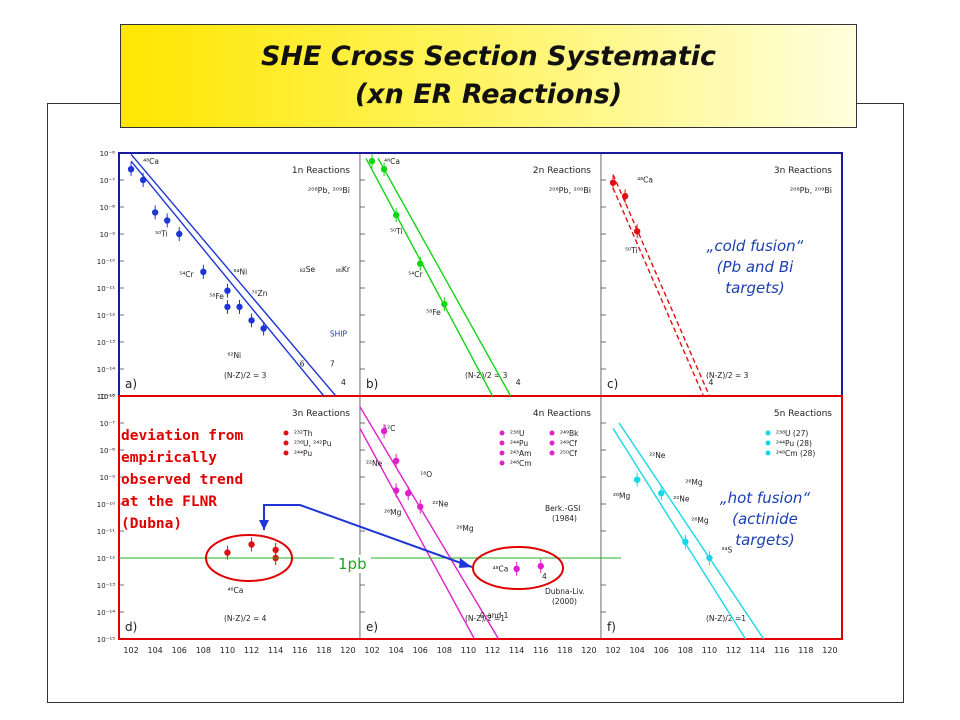 The image size is (960, 720). What do you see at coordinates (726, 618) in the screenshot?
I see `panel-nz-label: (N-Z)/2 =1` at bounding box center [726, 618].